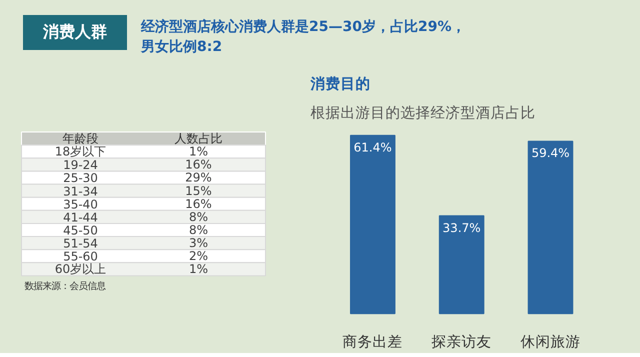 The width and height of the screenshot is (640, 357). Describe the element at coordinates (80, 204) in the screenshot. I see `category-label: 35-40` at that location.